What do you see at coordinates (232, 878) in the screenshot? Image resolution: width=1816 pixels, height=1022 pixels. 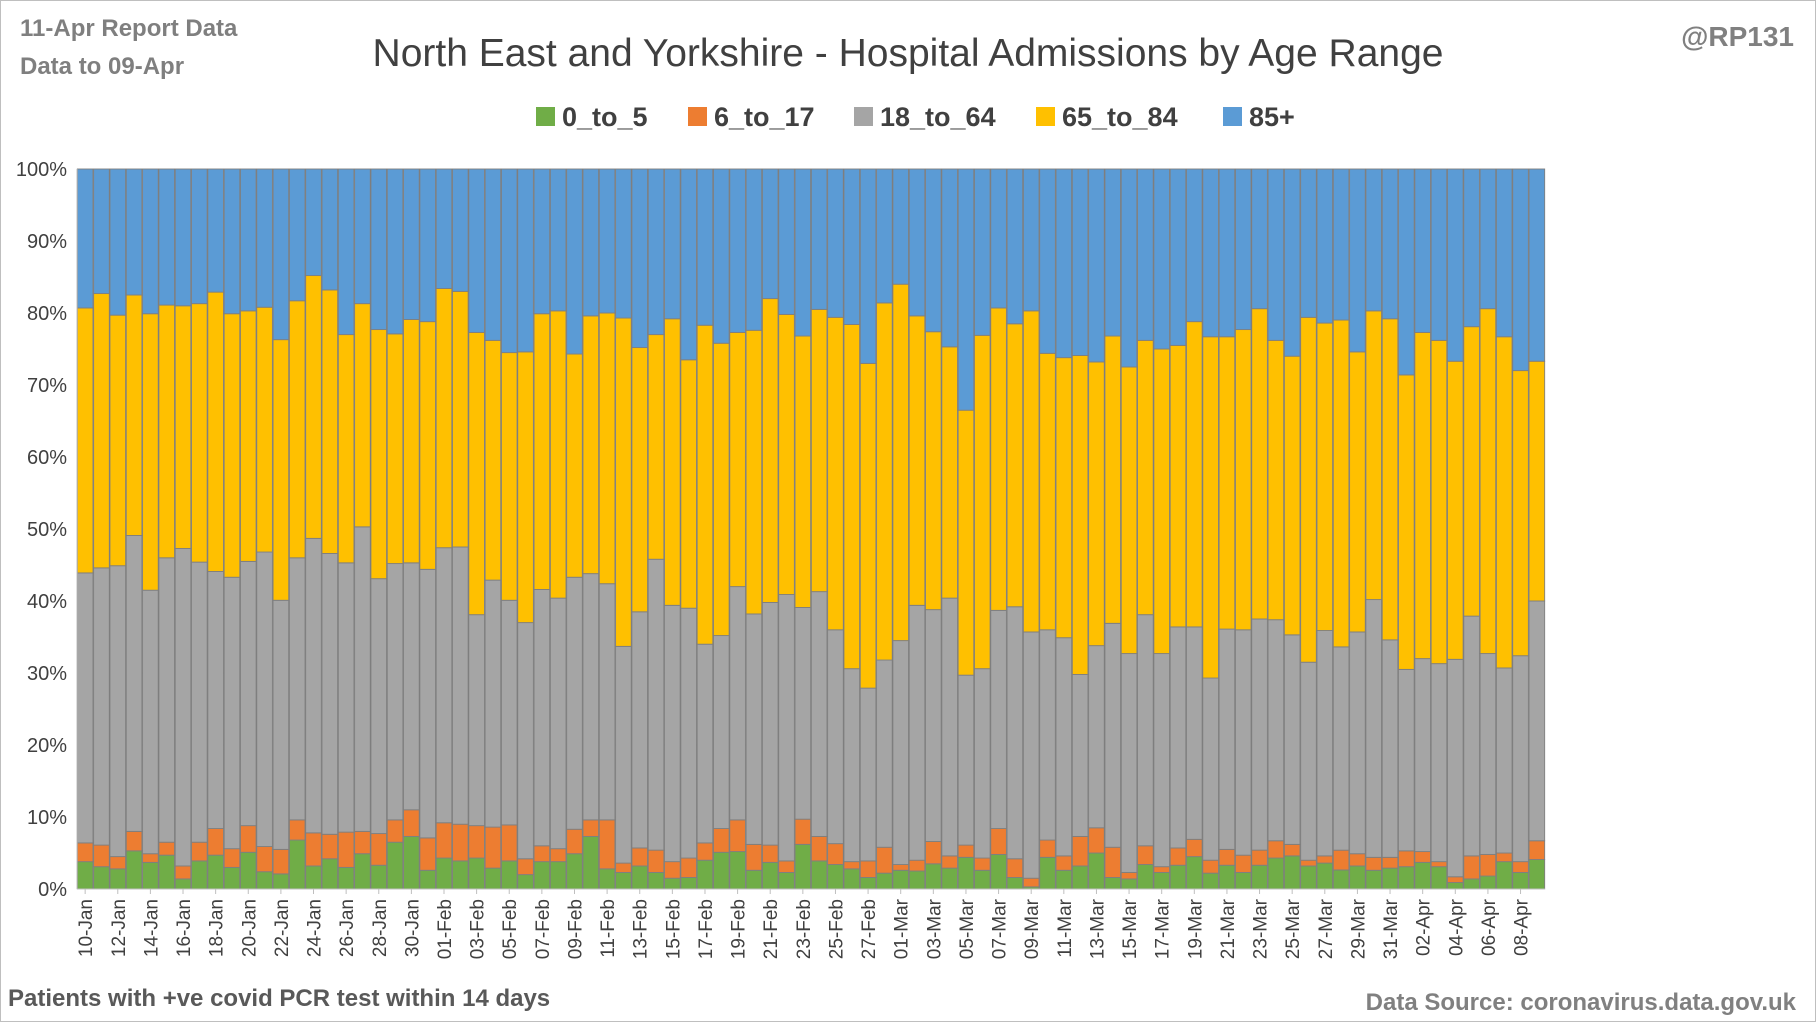 I see `bar-segment-0_to_5-19-Jan` at bounding box center [232, 878].